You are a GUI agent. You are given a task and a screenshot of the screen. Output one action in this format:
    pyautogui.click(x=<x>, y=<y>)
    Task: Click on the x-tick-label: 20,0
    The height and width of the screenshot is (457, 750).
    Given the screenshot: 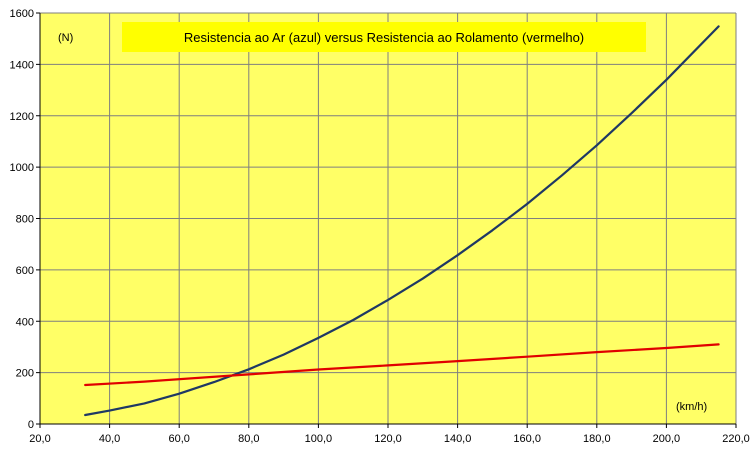 What is the action you would take?
    pyautogui.click(x=39, y=439)
    